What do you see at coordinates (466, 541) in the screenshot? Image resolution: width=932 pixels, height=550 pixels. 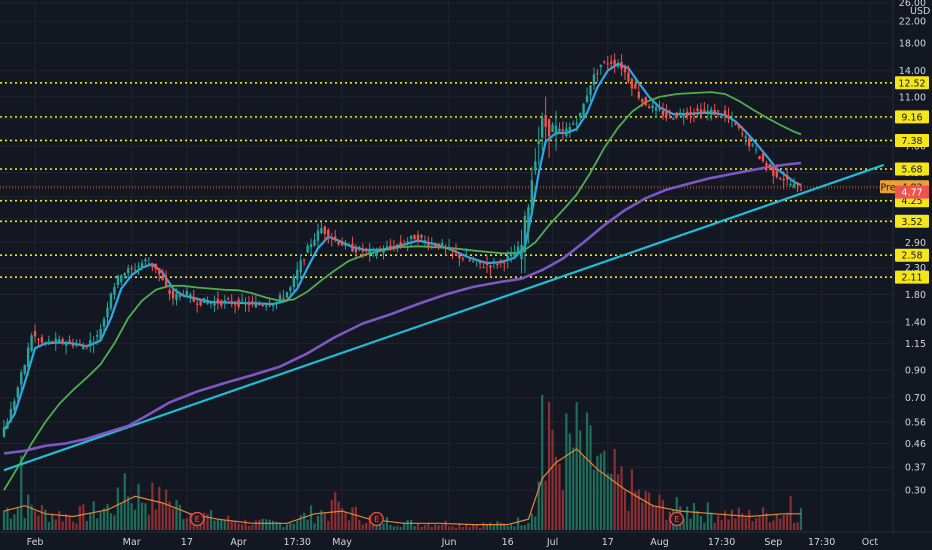 I see `time-axis-panel` at bounding box center [466, 541].